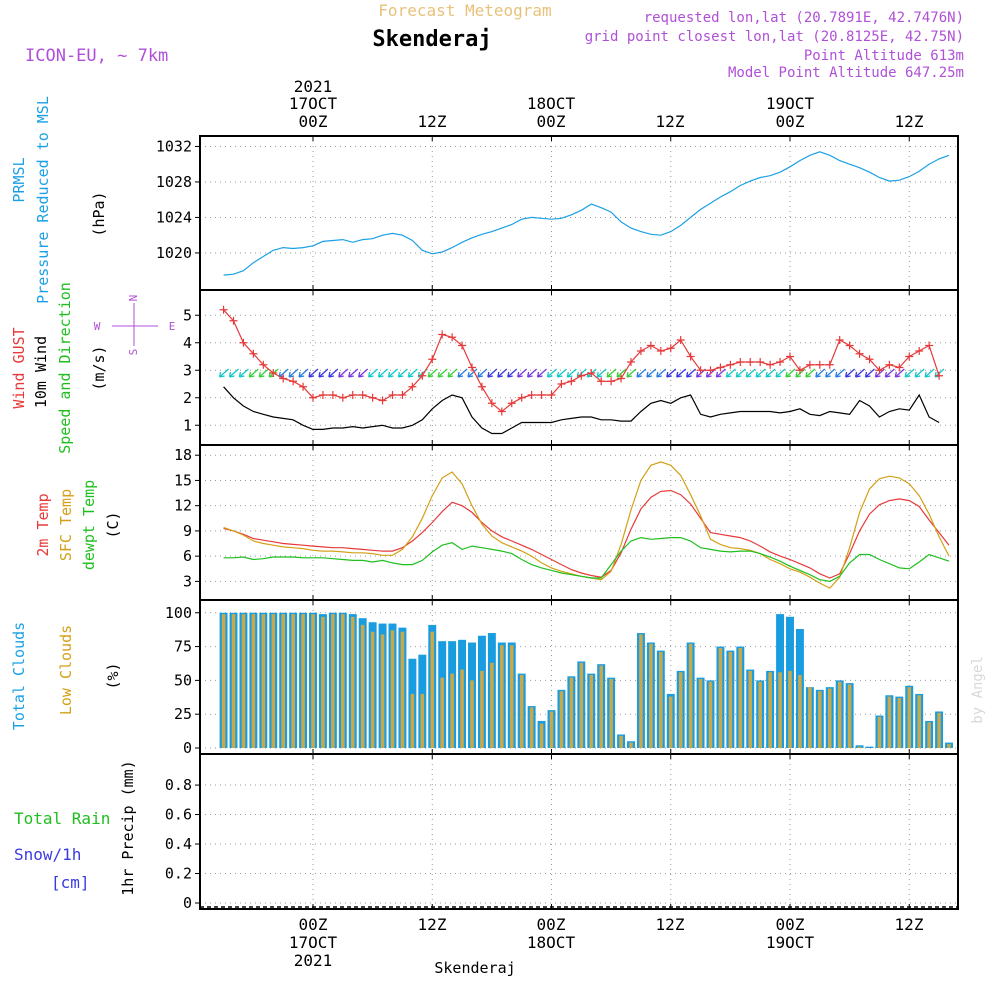 The image size is (1000, 1000). Describe the element at coordinates (586, 213) in the screenshot. I see `prmsl-line` at that location.